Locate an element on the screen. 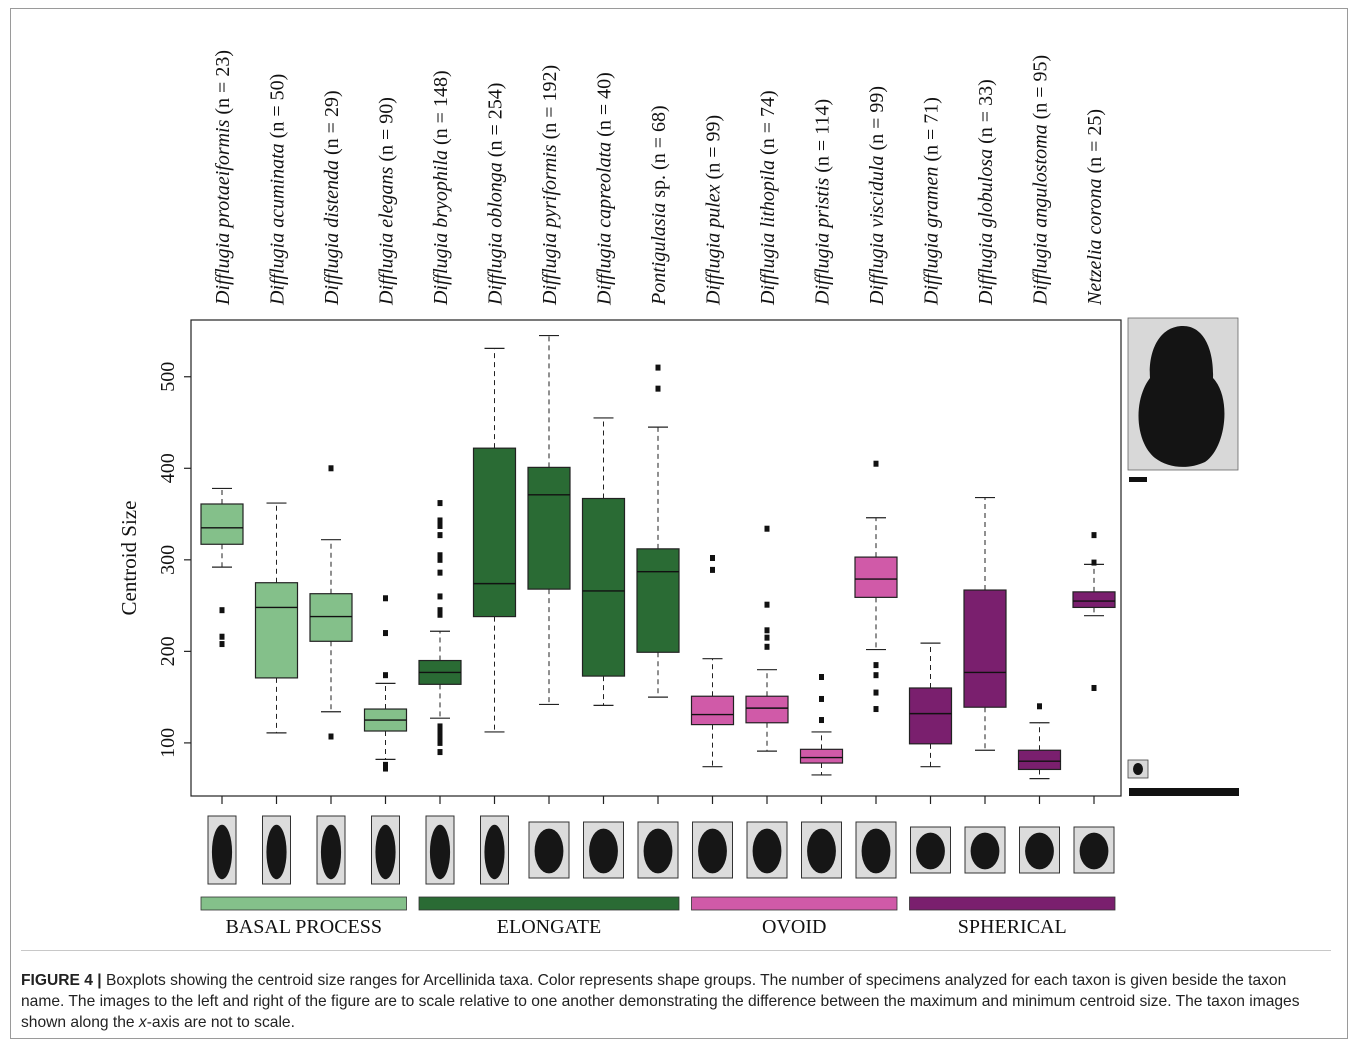  box-angulostoma is located at coordinates (1039, 753).